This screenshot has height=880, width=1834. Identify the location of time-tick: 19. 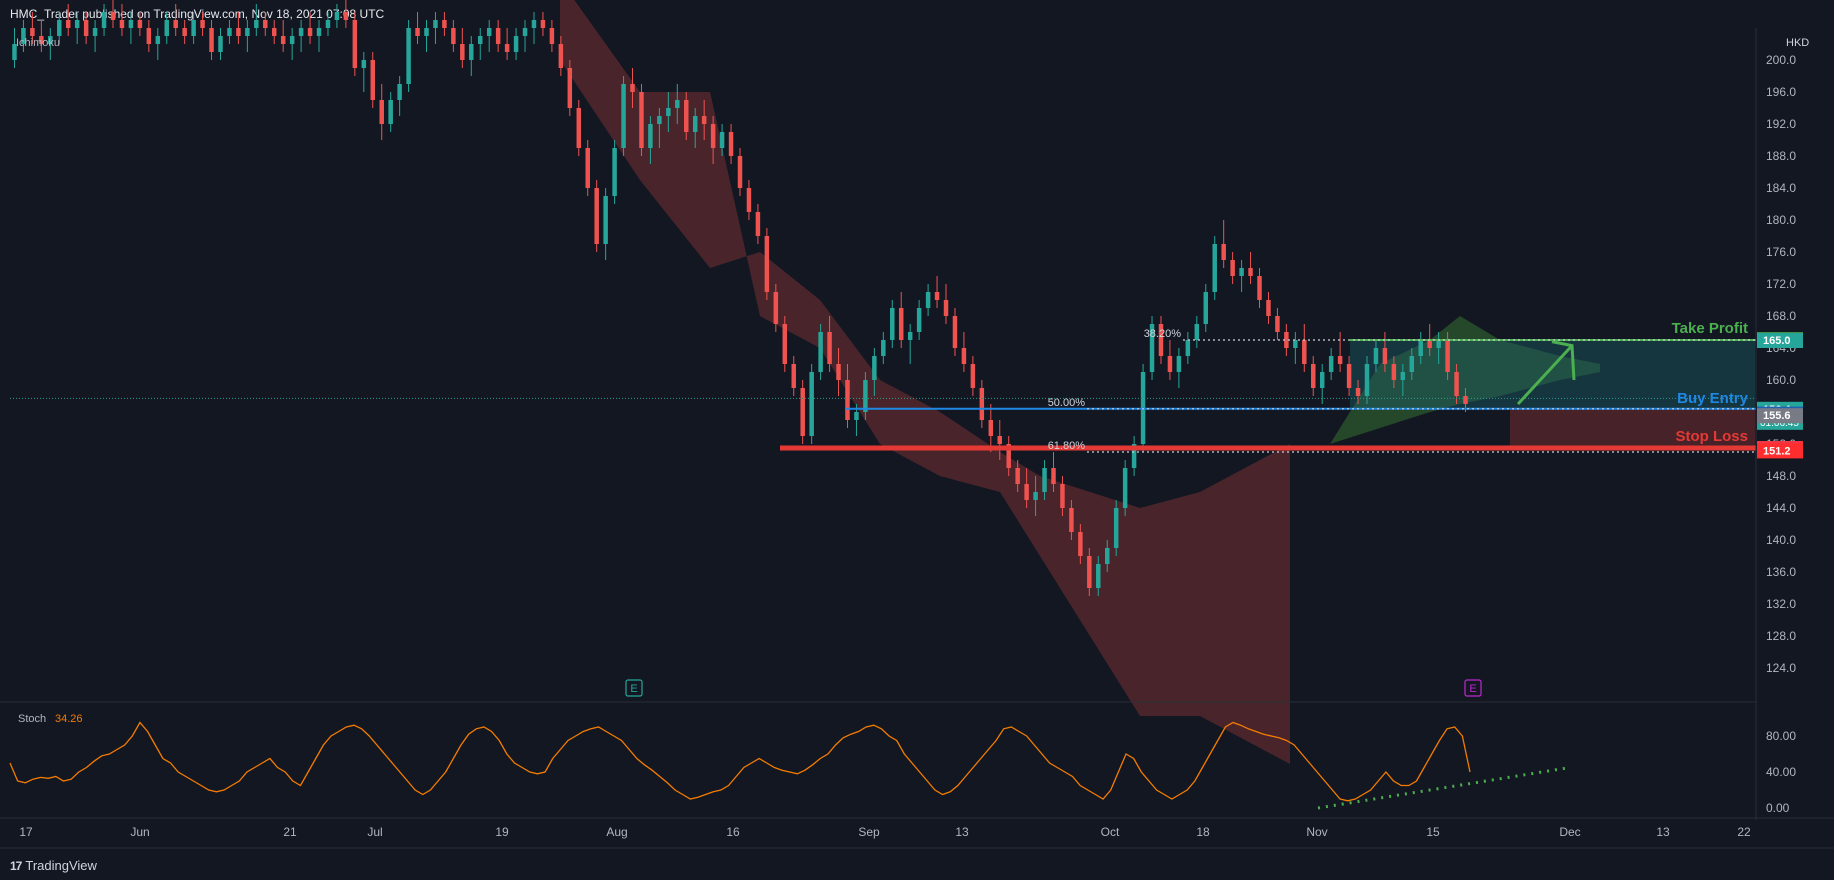
(502, 832).